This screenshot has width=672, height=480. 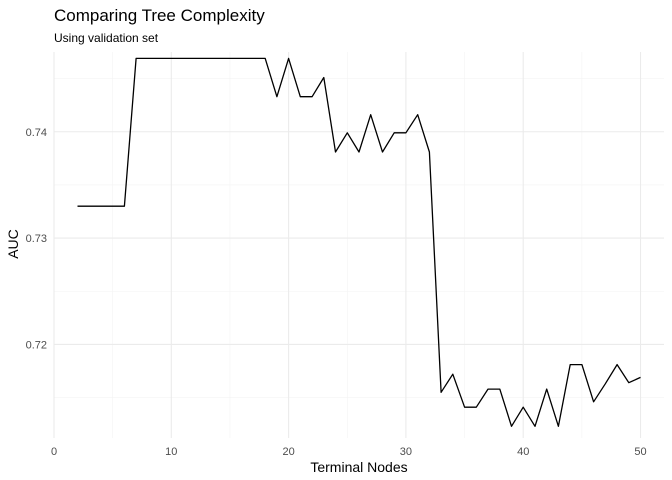 What do you see at coordinates (406, 452) in the screenshot?
I see `x-tick-label: 30` at bounding box center [406, 452].